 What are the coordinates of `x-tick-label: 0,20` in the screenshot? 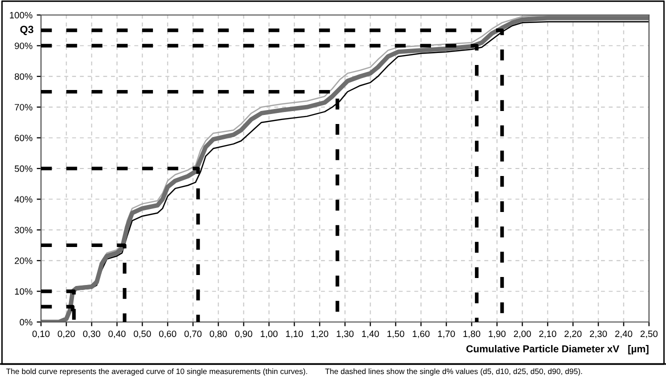 It's located at (66, 334).